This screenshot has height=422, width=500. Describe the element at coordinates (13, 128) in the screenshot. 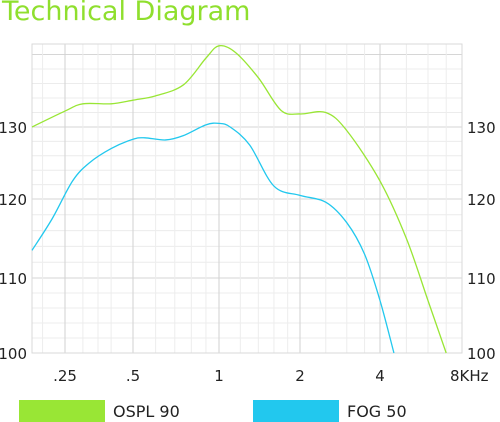

I see `y-tick-label-left: 130` at that location.